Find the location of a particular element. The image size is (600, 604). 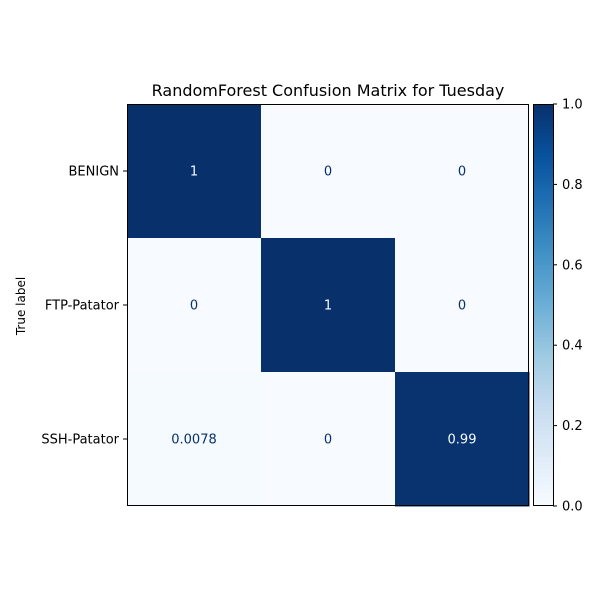

colorbar-frame is located at coordinates (543, 305).